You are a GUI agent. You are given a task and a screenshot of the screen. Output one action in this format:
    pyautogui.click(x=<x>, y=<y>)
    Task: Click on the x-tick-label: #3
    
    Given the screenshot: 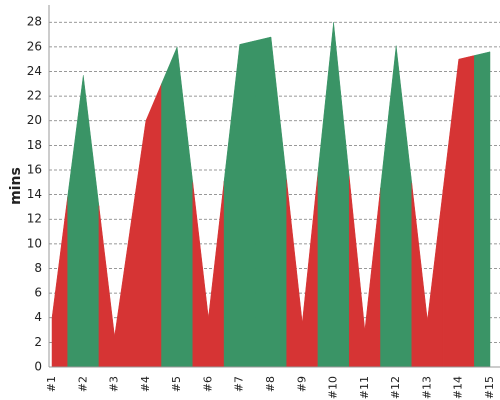 What is the action you would take?
    pyautogui.click(x=114, y=384)
    